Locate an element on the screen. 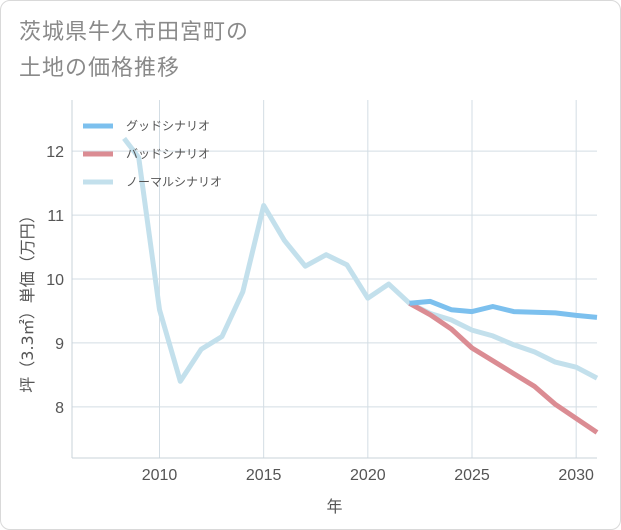  y-tick-label: 9 is located at coordinates (59, 344).